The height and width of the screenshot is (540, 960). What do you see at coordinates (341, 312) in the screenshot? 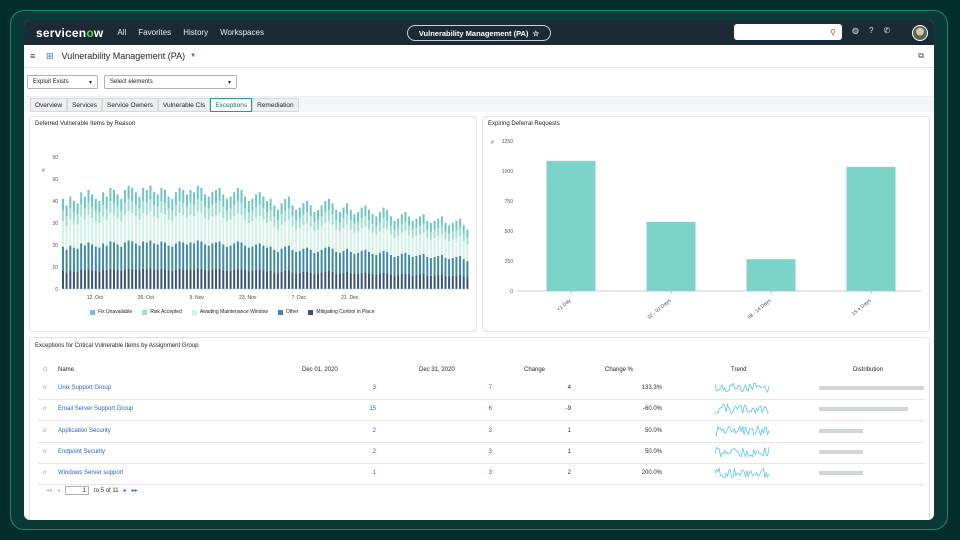
I see `legend-item: Mitigating Control in Place` at bounding box center [341, 312].